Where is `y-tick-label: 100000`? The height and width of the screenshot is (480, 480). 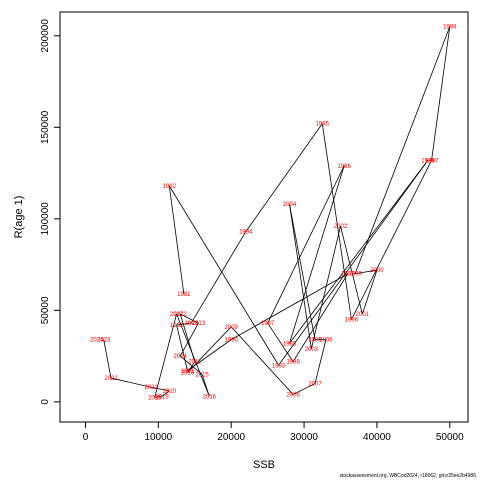 y-tick-label: 100000 is located at coordinates (45, 219).